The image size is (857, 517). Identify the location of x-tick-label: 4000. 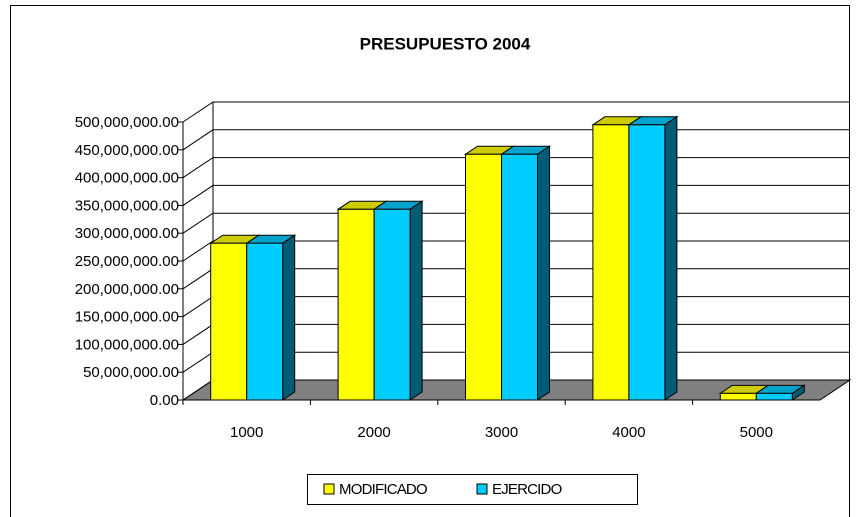
(628, 432).